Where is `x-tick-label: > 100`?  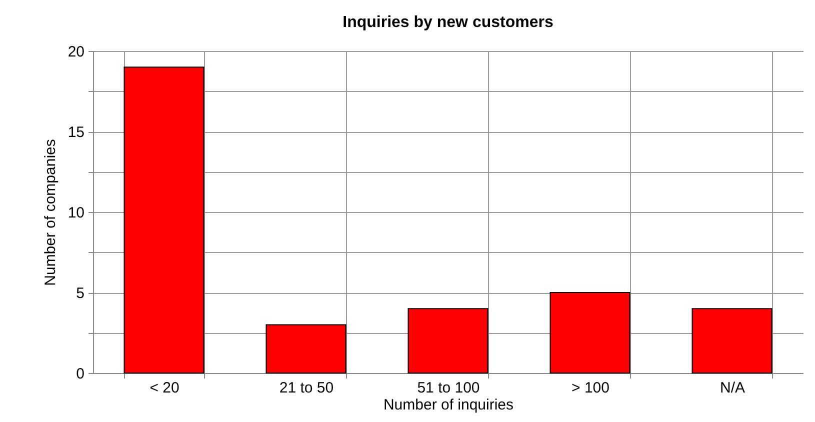 x-tick-label: > 100 is located at coordinates (591, 388).